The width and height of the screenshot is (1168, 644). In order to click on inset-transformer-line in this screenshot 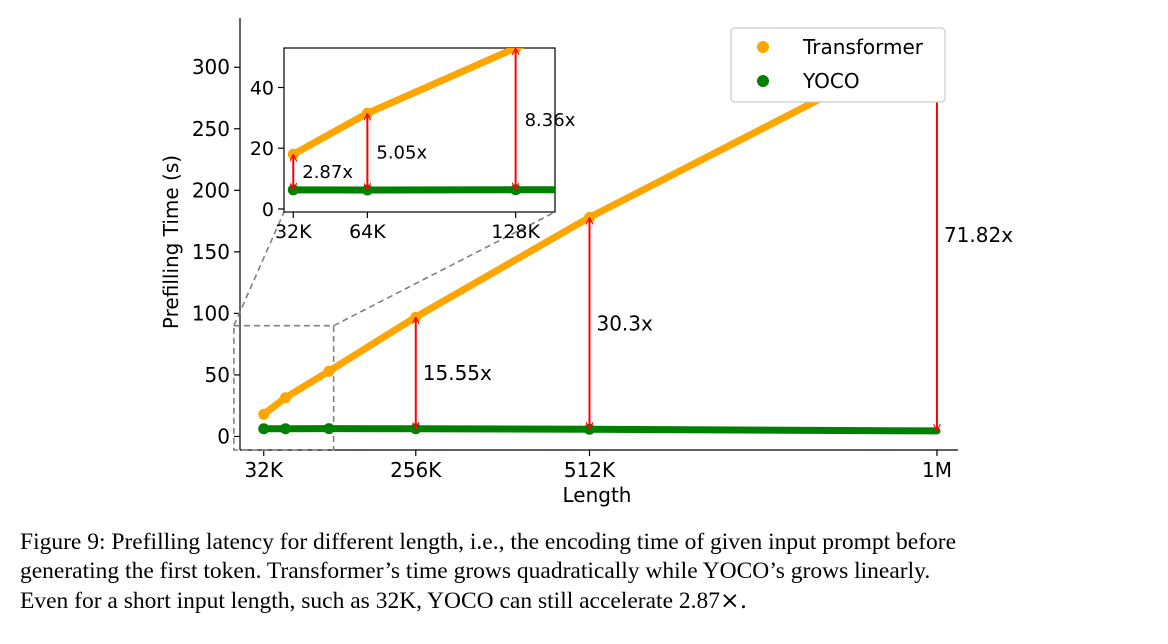, I will do `click(407, 103)`.